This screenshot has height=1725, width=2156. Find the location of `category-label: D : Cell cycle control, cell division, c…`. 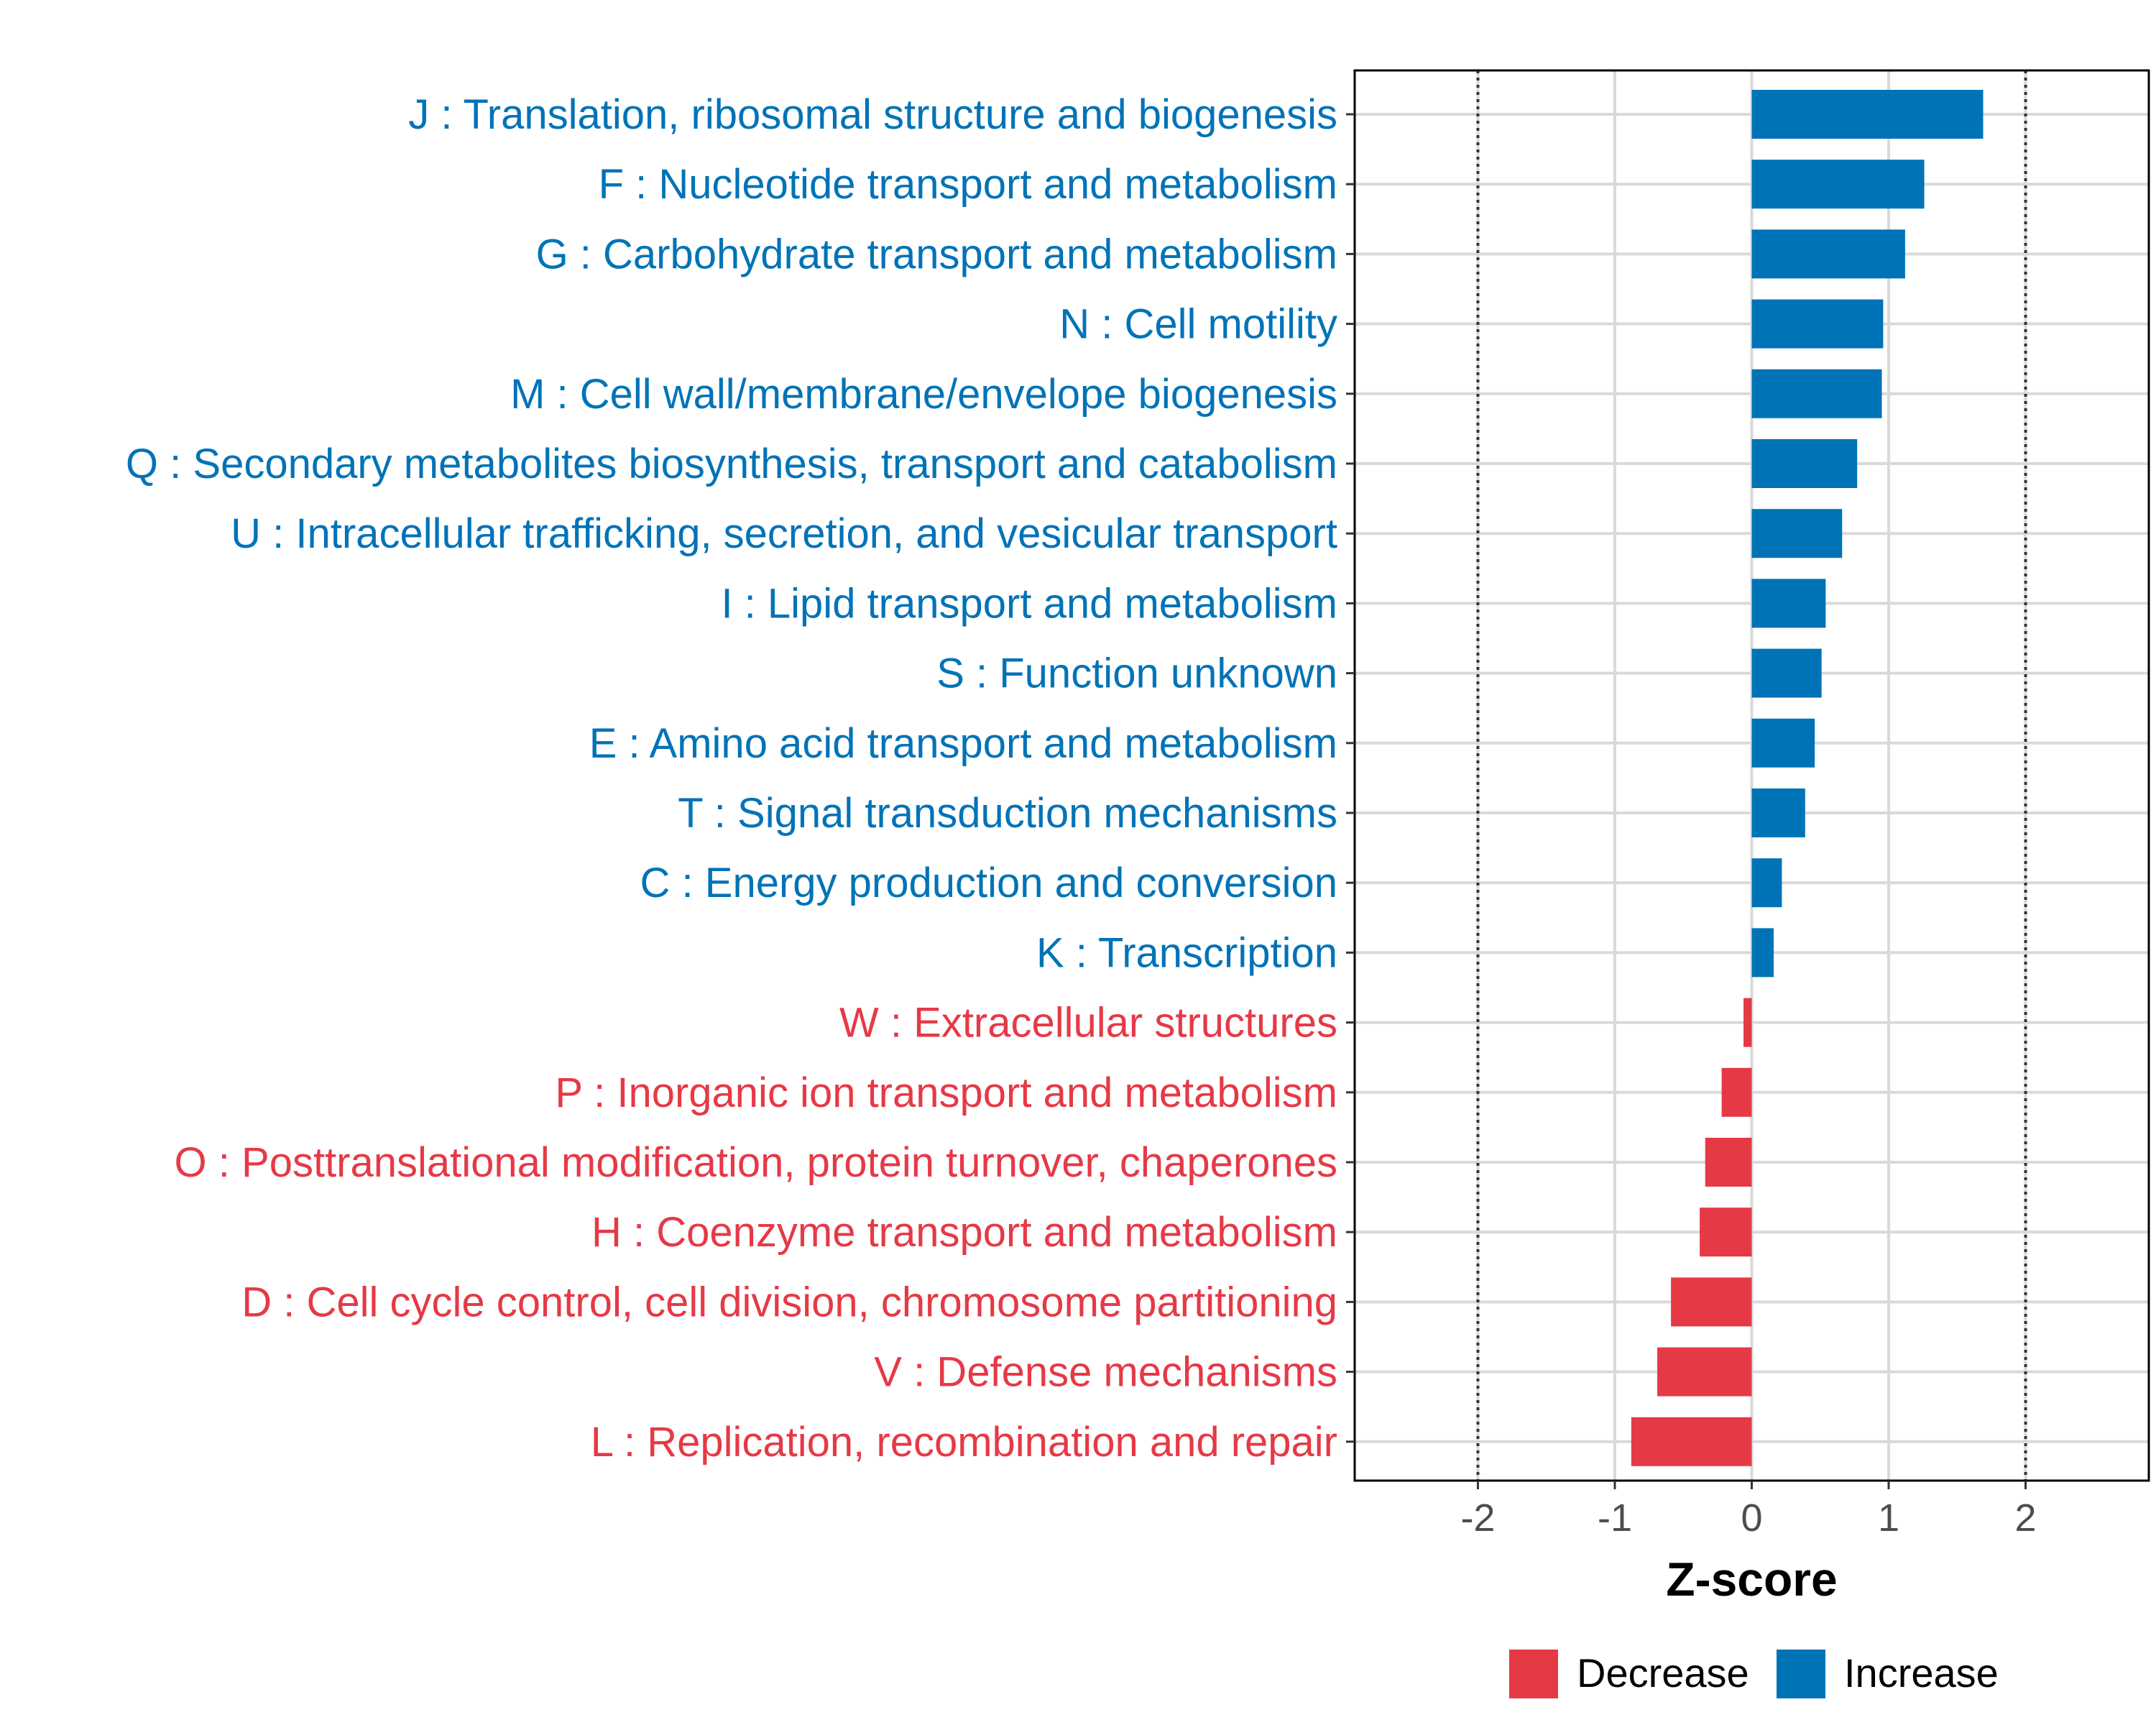

category-label: D : Cell cycle control, cell division, c… is located at coordinates (789, 1302).